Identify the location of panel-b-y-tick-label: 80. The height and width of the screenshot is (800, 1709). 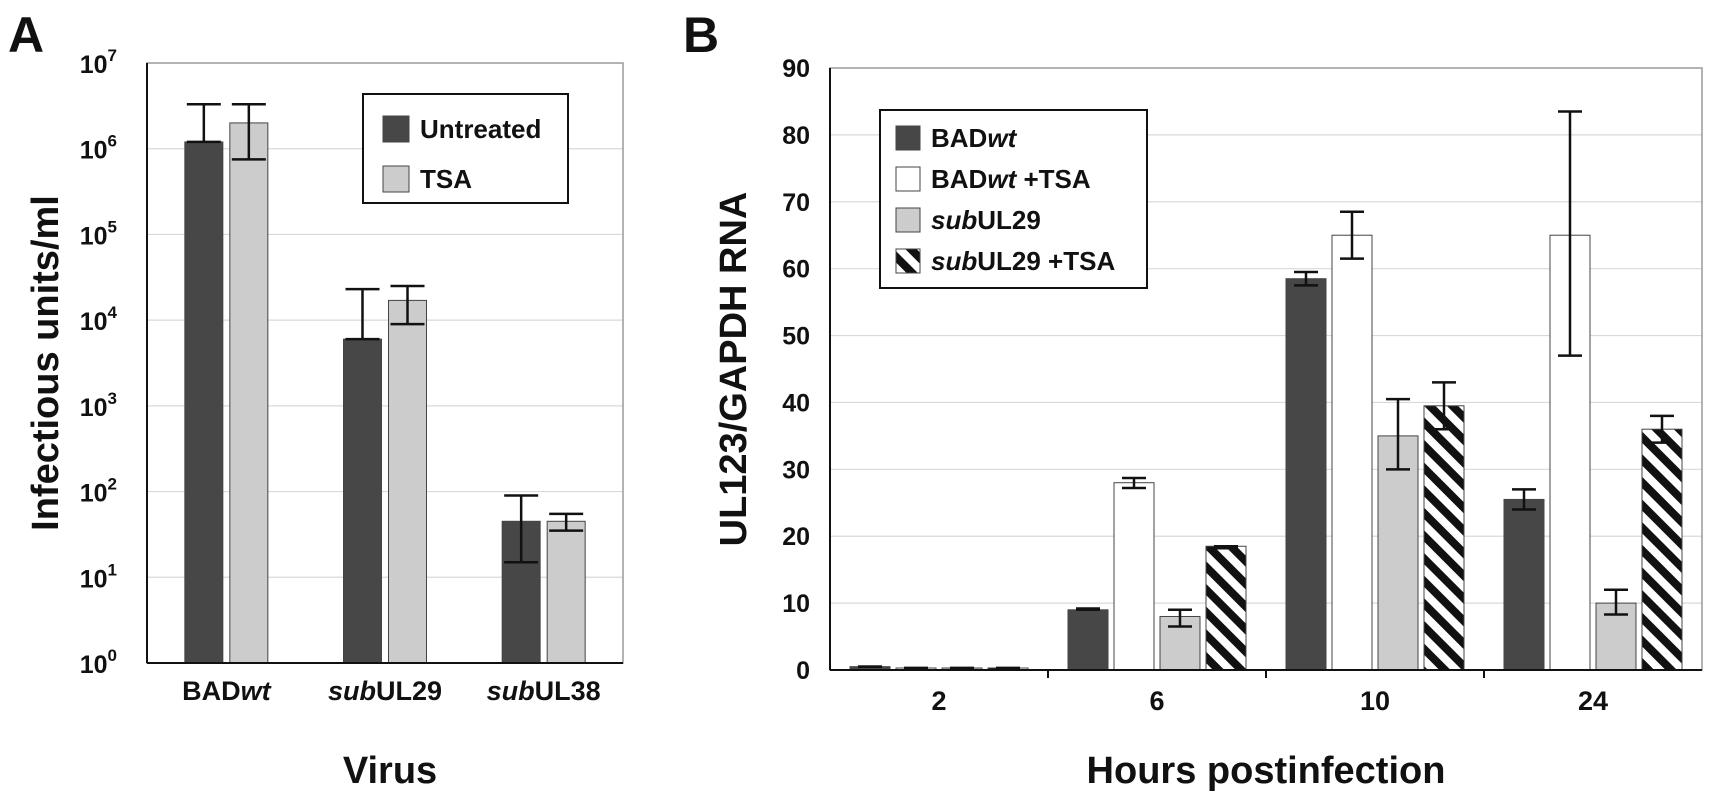
(796, 136).